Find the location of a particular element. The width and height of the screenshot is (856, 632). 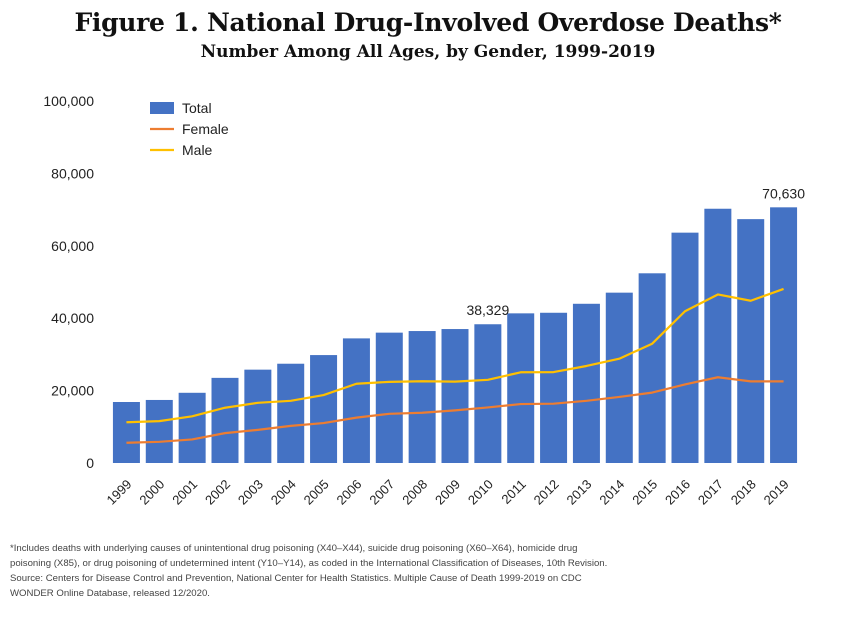

x-tick-label: 2019 is located at coordinates (776, 492).